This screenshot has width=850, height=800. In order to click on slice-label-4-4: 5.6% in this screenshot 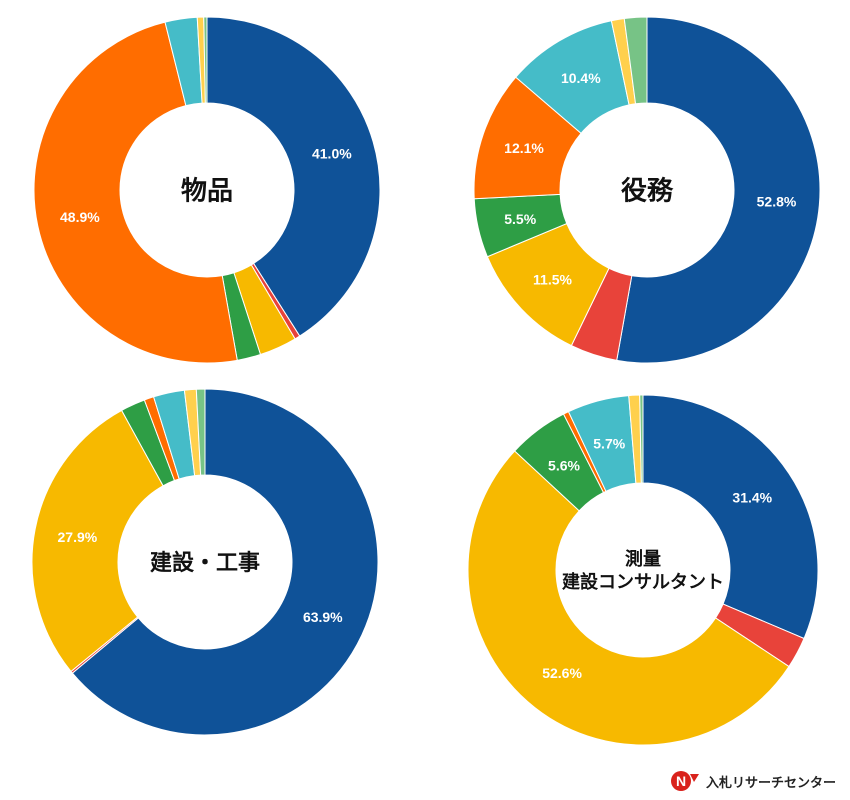, I will do `click(564, 465)`.